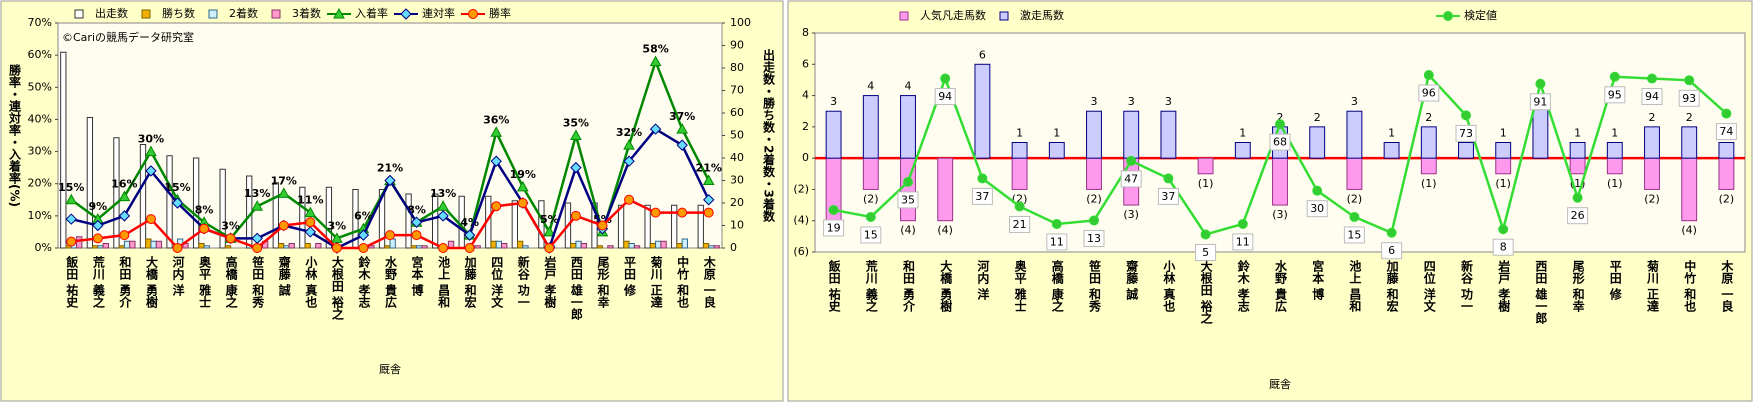 The image size is (1754, 403). Describe the element at coordinates (733, 247) in the screenshot. I see `y2-tick-label: 0` at that location.